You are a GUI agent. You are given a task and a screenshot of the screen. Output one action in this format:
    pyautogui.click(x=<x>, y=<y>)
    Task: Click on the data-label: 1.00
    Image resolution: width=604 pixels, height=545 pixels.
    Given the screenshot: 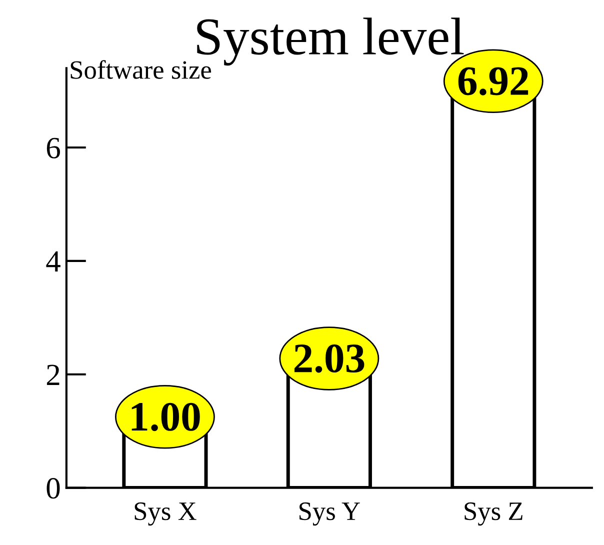 What is the action you would take?
    pyautogui.click(x=166, y=417)
    